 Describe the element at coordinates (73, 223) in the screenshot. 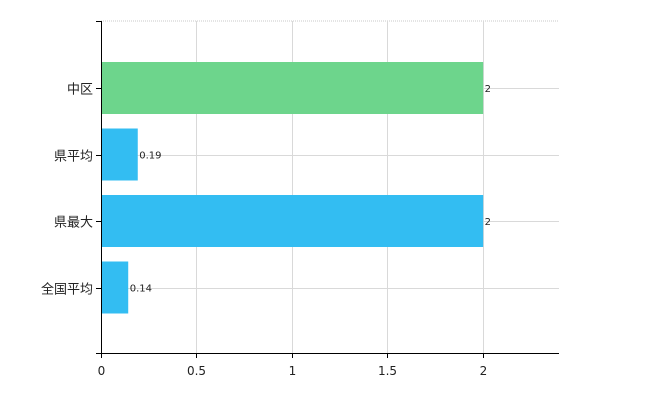

I see `category-label: 県最大` at that location.